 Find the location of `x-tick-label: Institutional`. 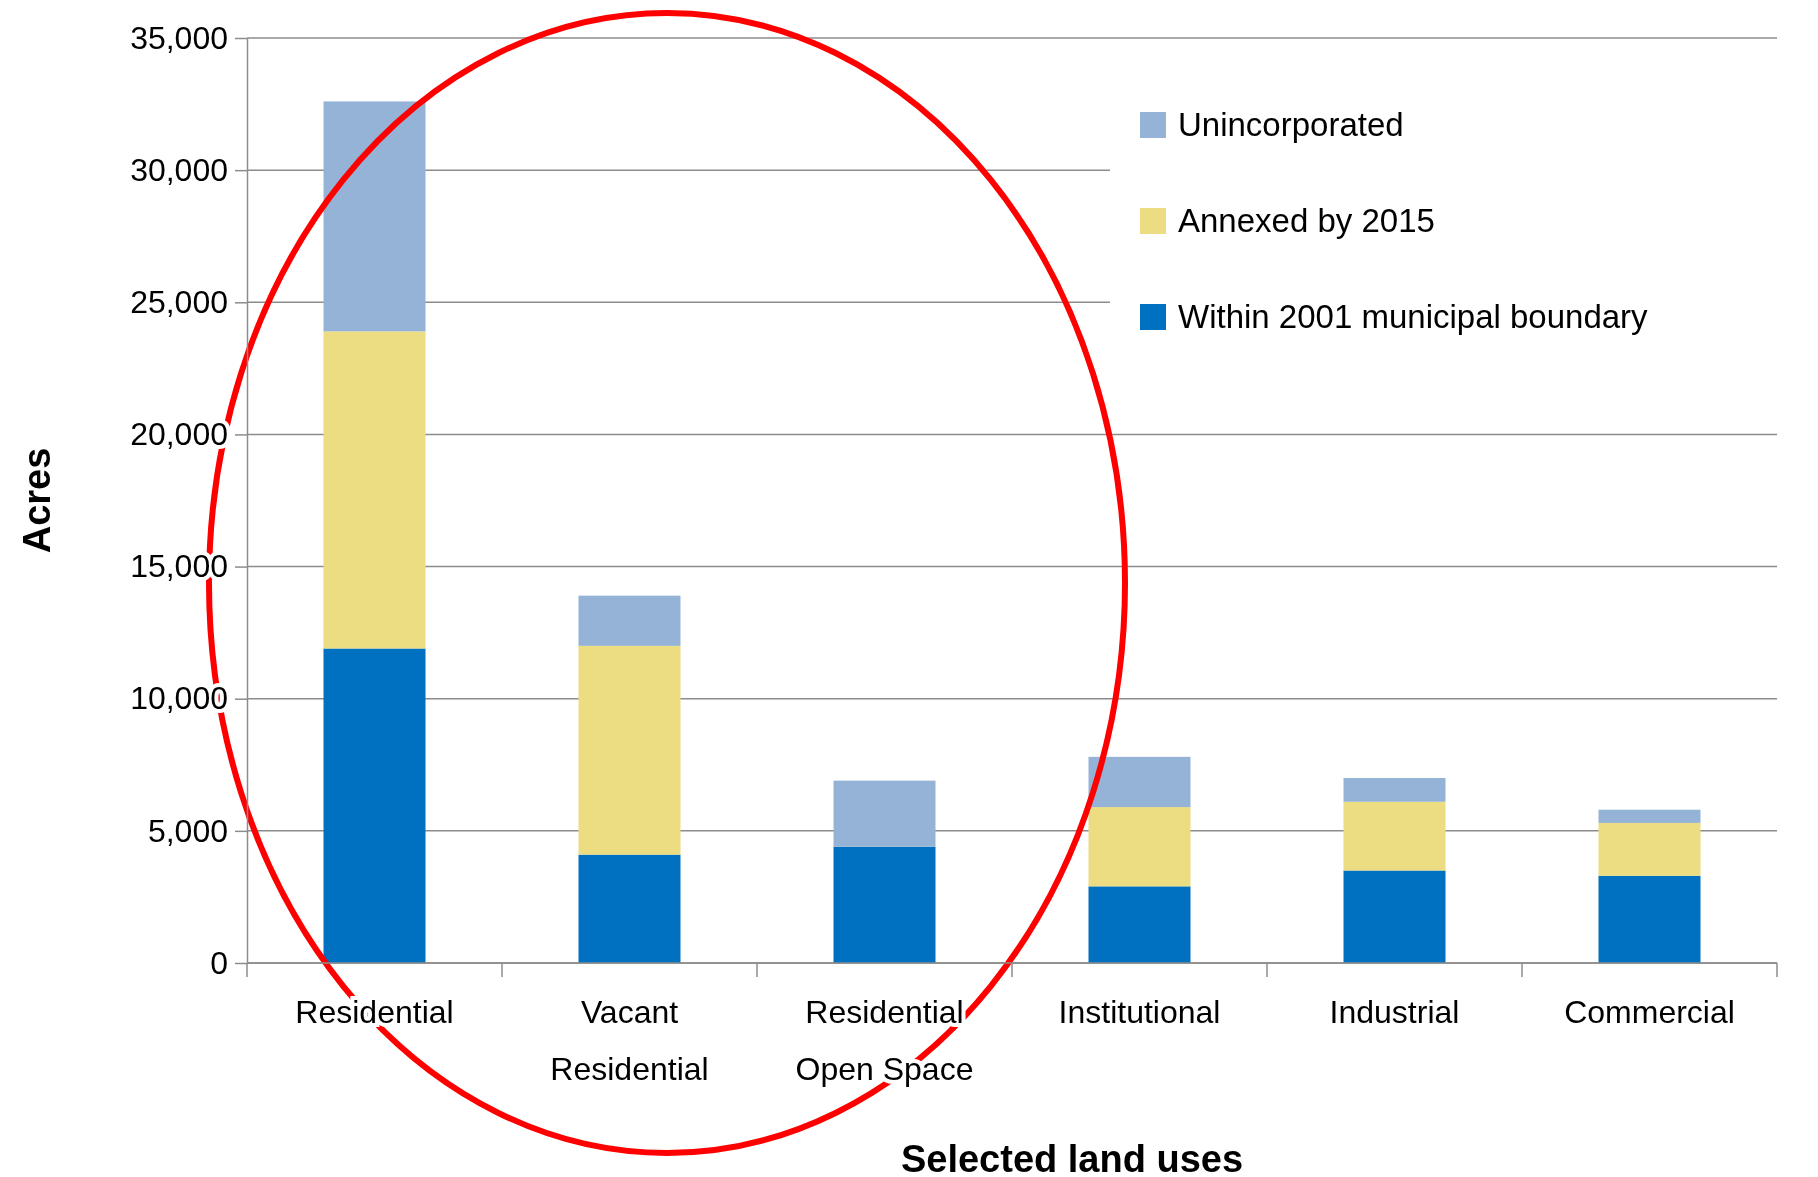

x-tick-label: Institutional is located at coordinates (1139, 1012).